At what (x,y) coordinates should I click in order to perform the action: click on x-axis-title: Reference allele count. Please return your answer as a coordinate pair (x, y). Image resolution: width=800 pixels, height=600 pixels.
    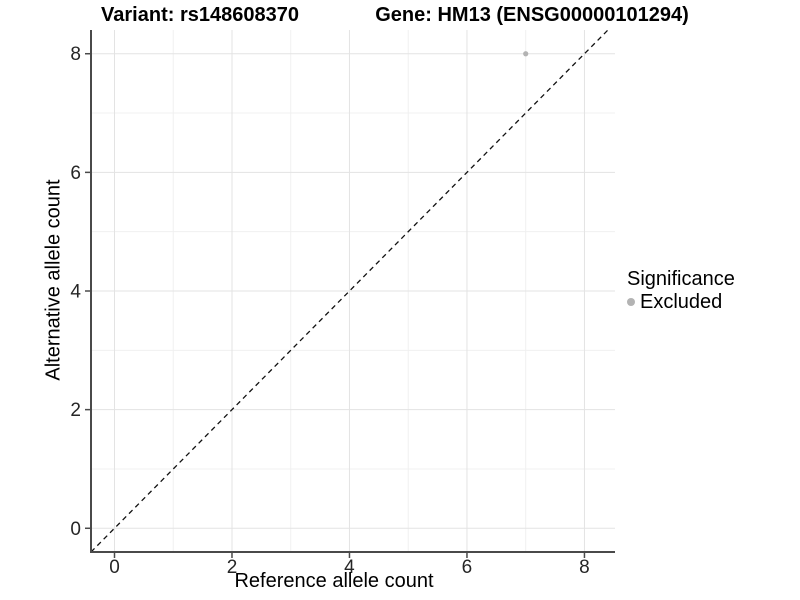
    Looking at the image, I should click on (334, 581).